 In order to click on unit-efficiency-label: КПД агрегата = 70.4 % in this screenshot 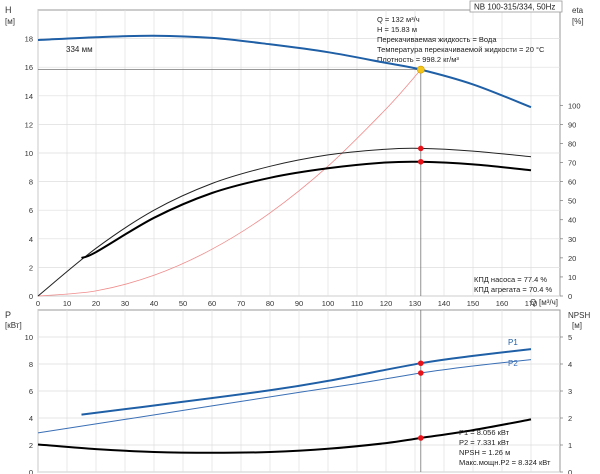, I will do `click(513, 289)`.